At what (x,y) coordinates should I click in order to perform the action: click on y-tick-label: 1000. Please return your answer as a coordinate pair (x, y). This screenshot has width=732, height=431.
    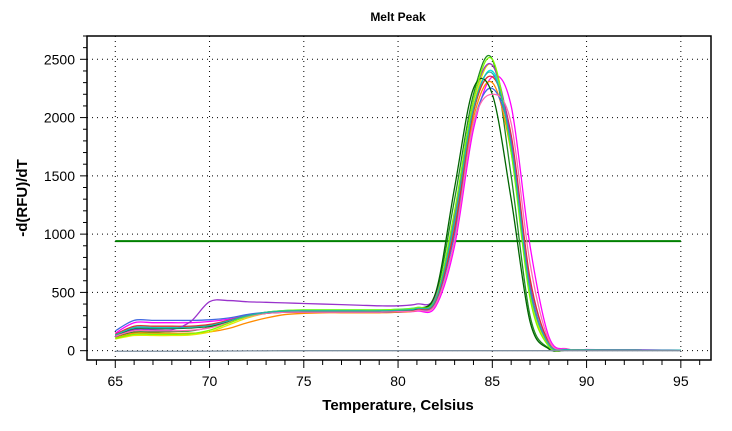
    Looking at the image, I should click on (59, 234).